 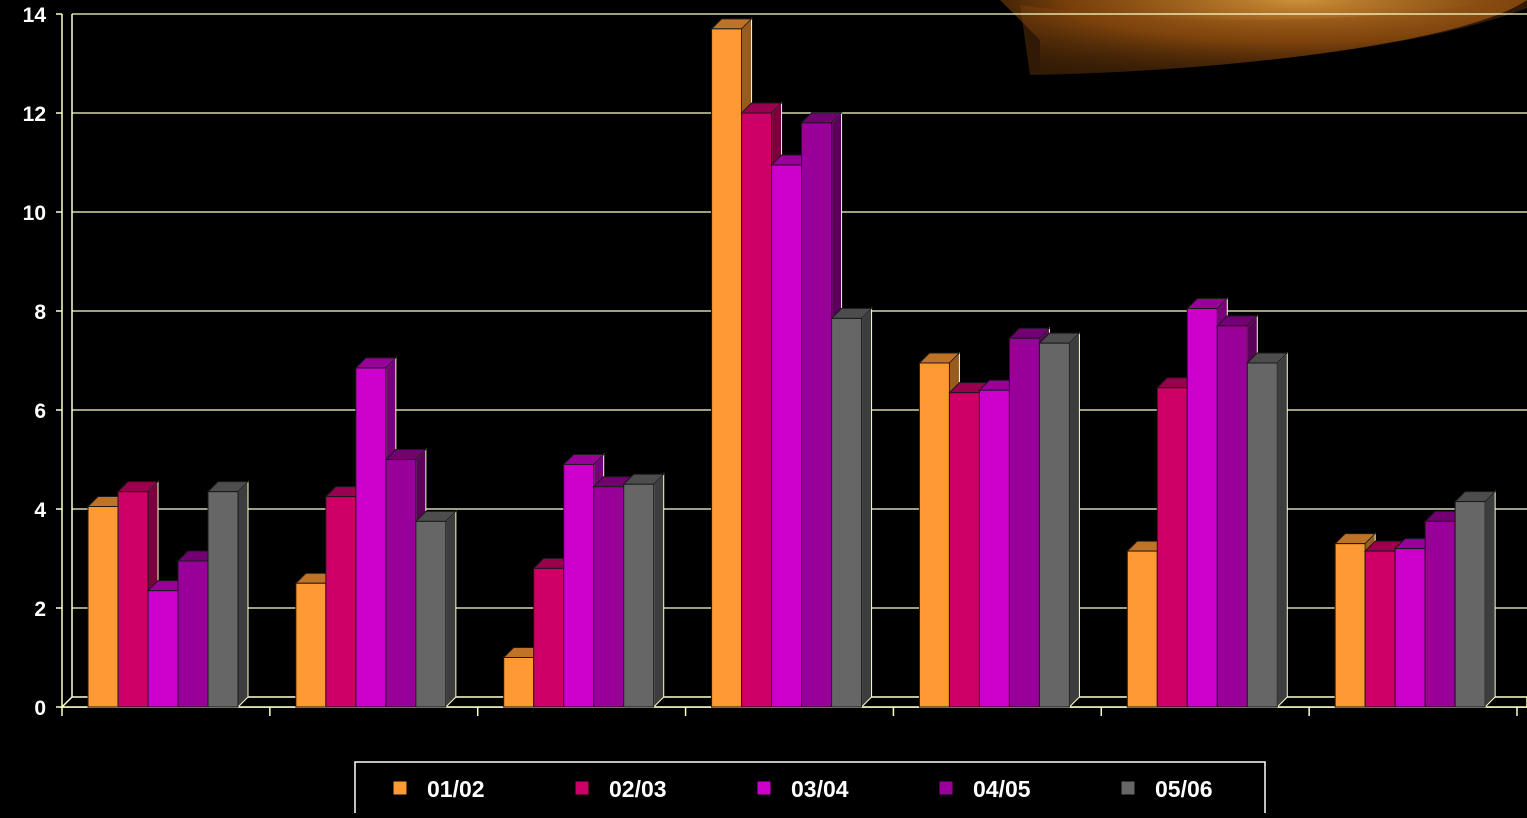 What do you see at coordinates (1002, 789) in the screenshot?
I see `legend-label: 04/05` at bounding box center [1002, 789].